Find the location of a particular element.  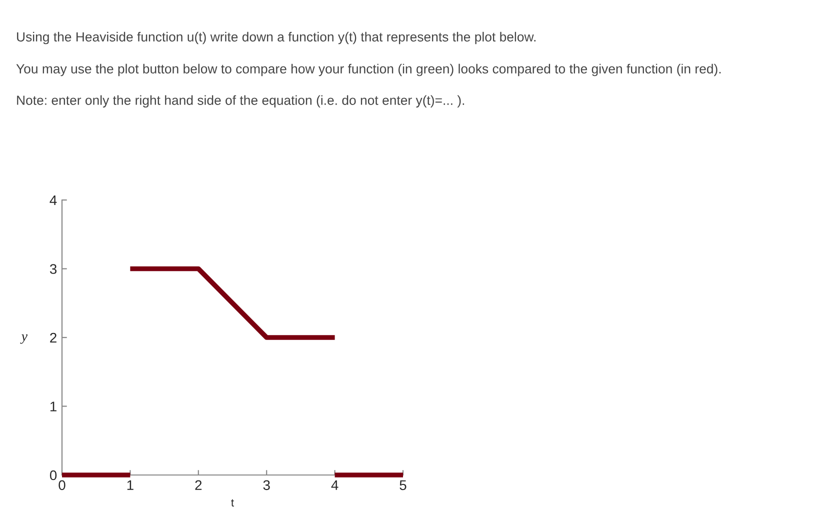

x-tick-label: 0 is located at coordinates (62, 485).